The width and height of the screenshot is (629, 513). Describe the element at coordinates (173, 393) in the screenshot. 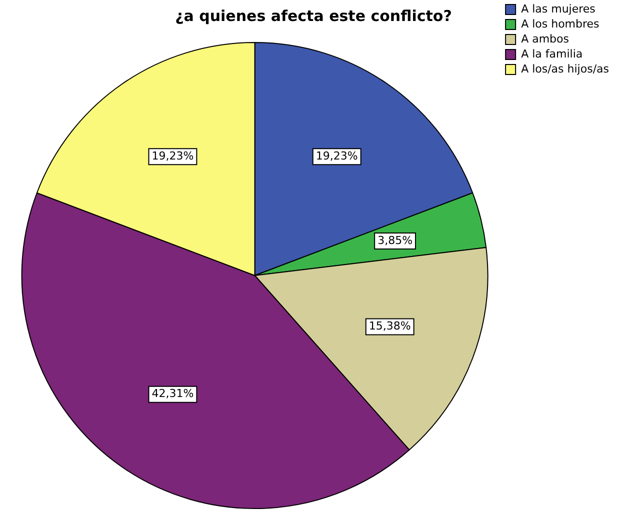

I see `data-label: 42,31%` at that location.